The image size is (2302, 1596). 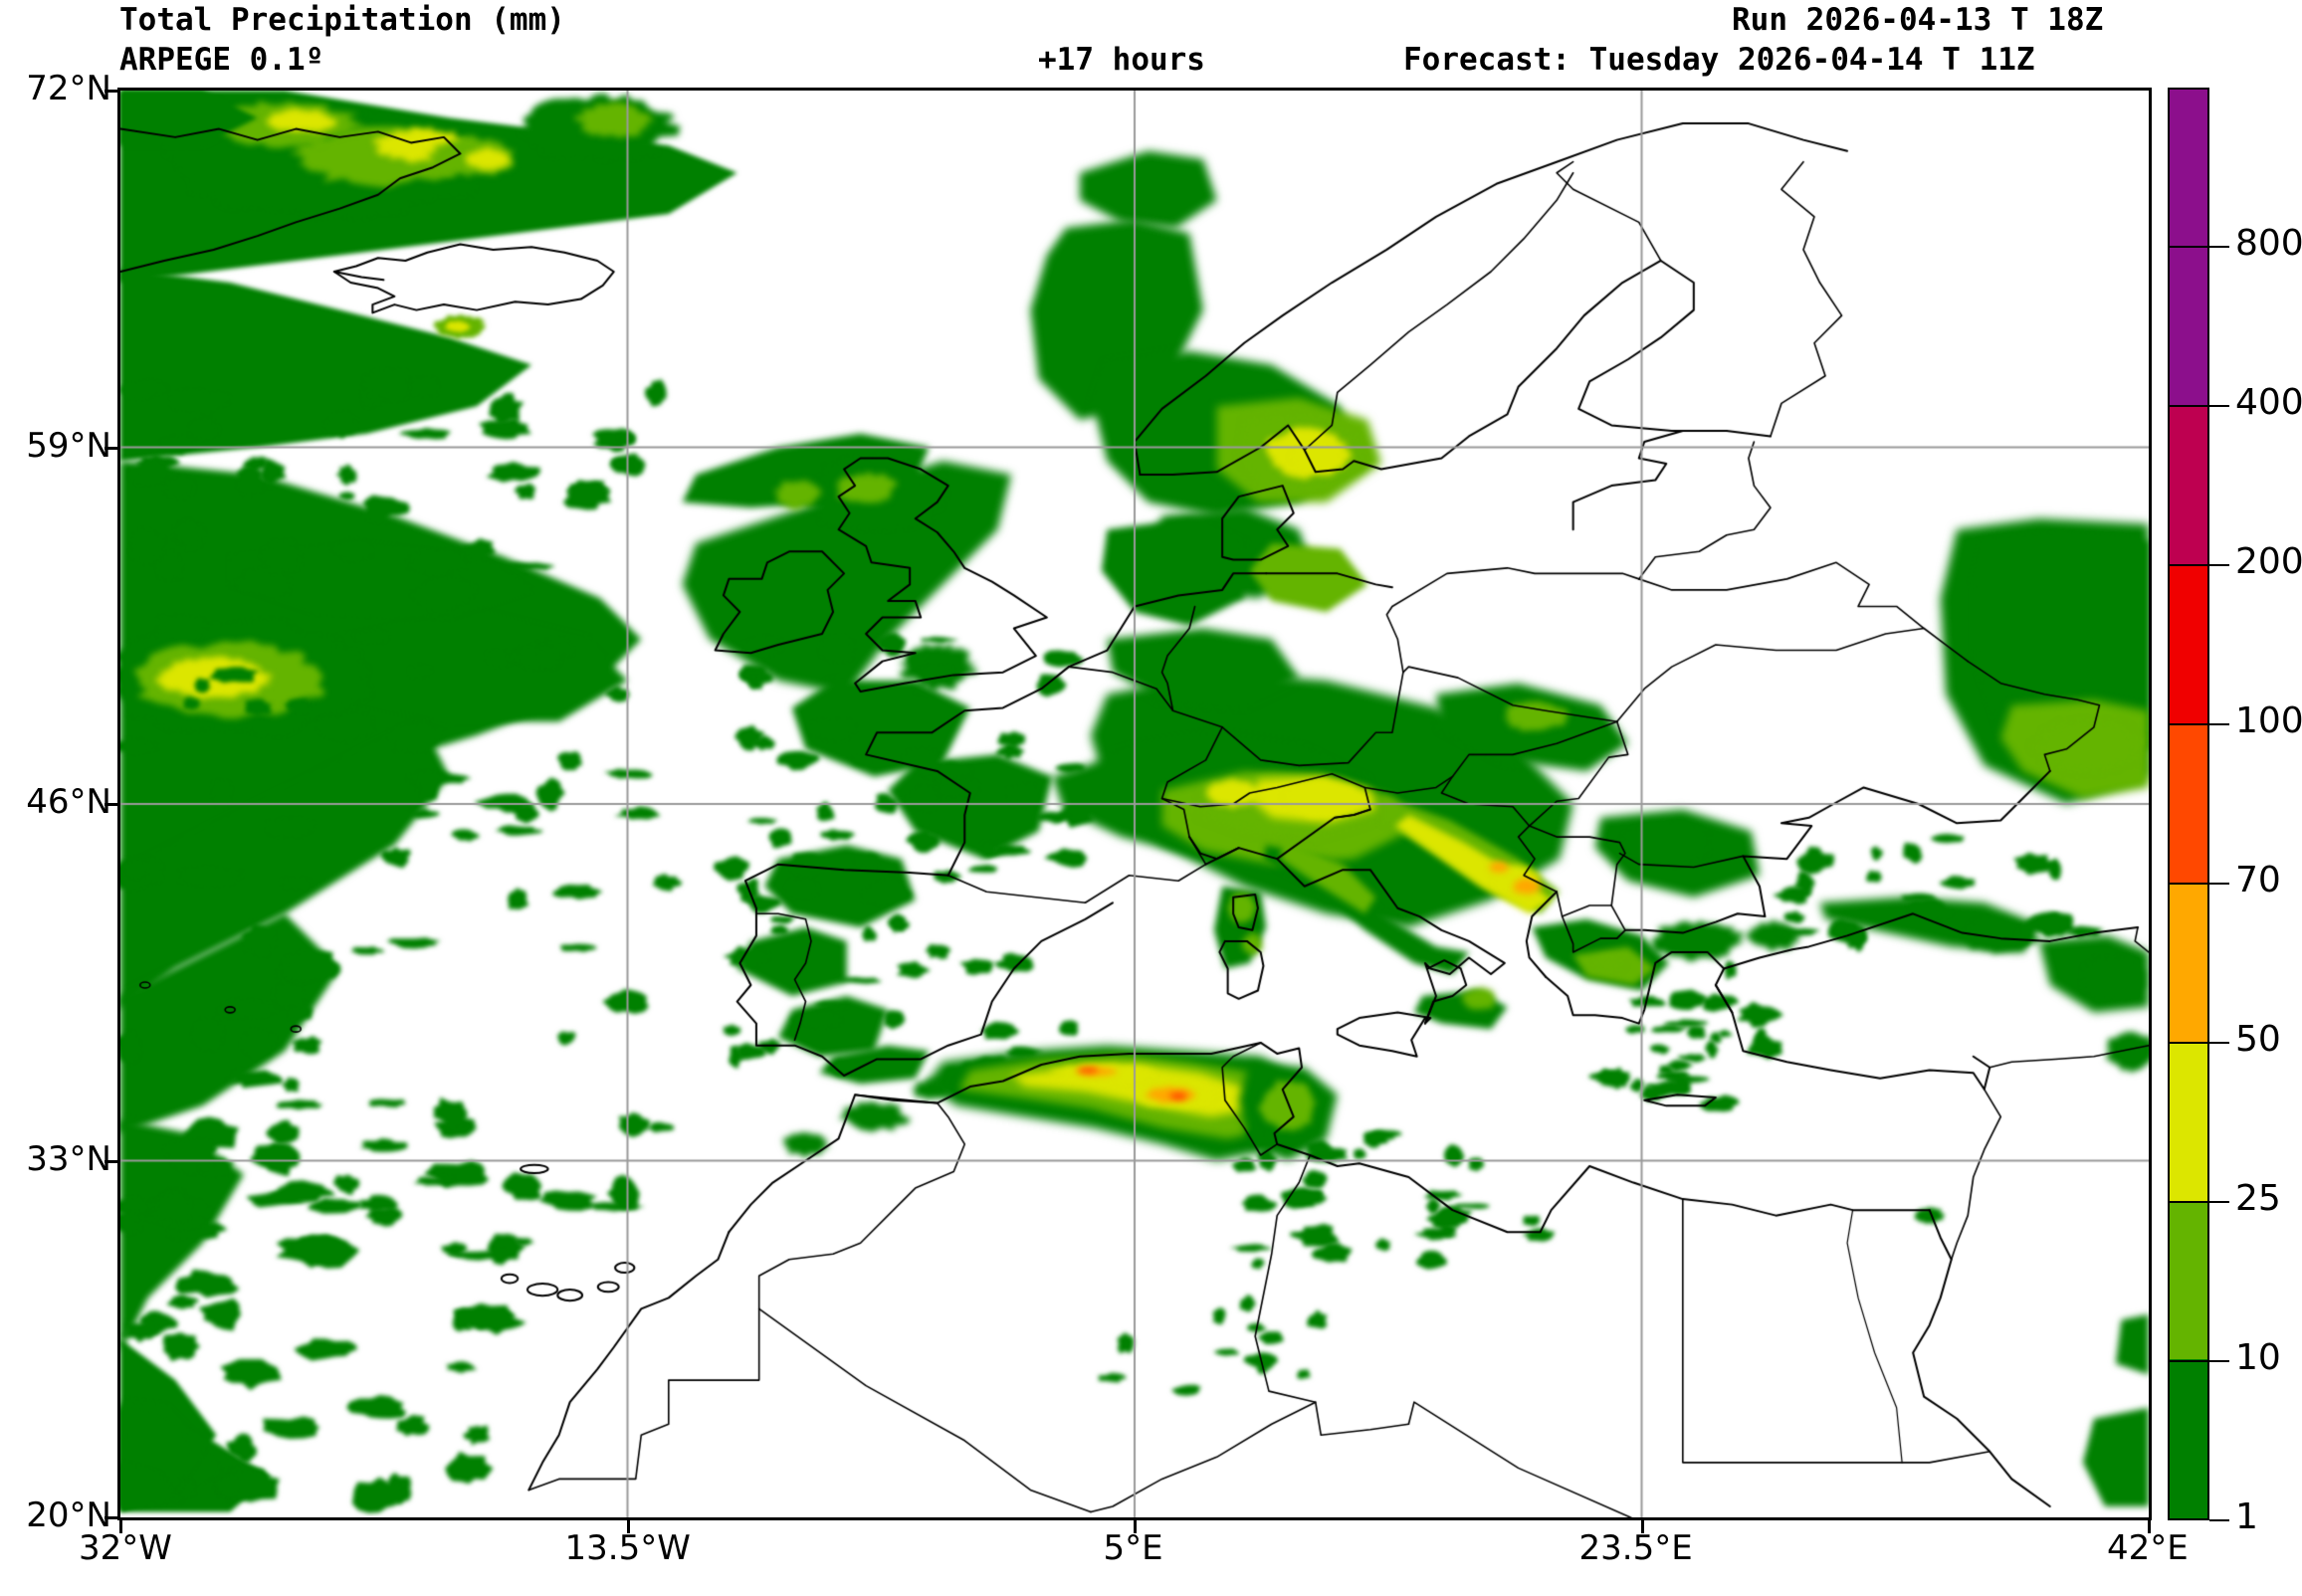 What do you see at coordinates (2258, 880) in the screenshot?
I see `colorbar-tick-label: 70` at bounding box center [2258, 880].